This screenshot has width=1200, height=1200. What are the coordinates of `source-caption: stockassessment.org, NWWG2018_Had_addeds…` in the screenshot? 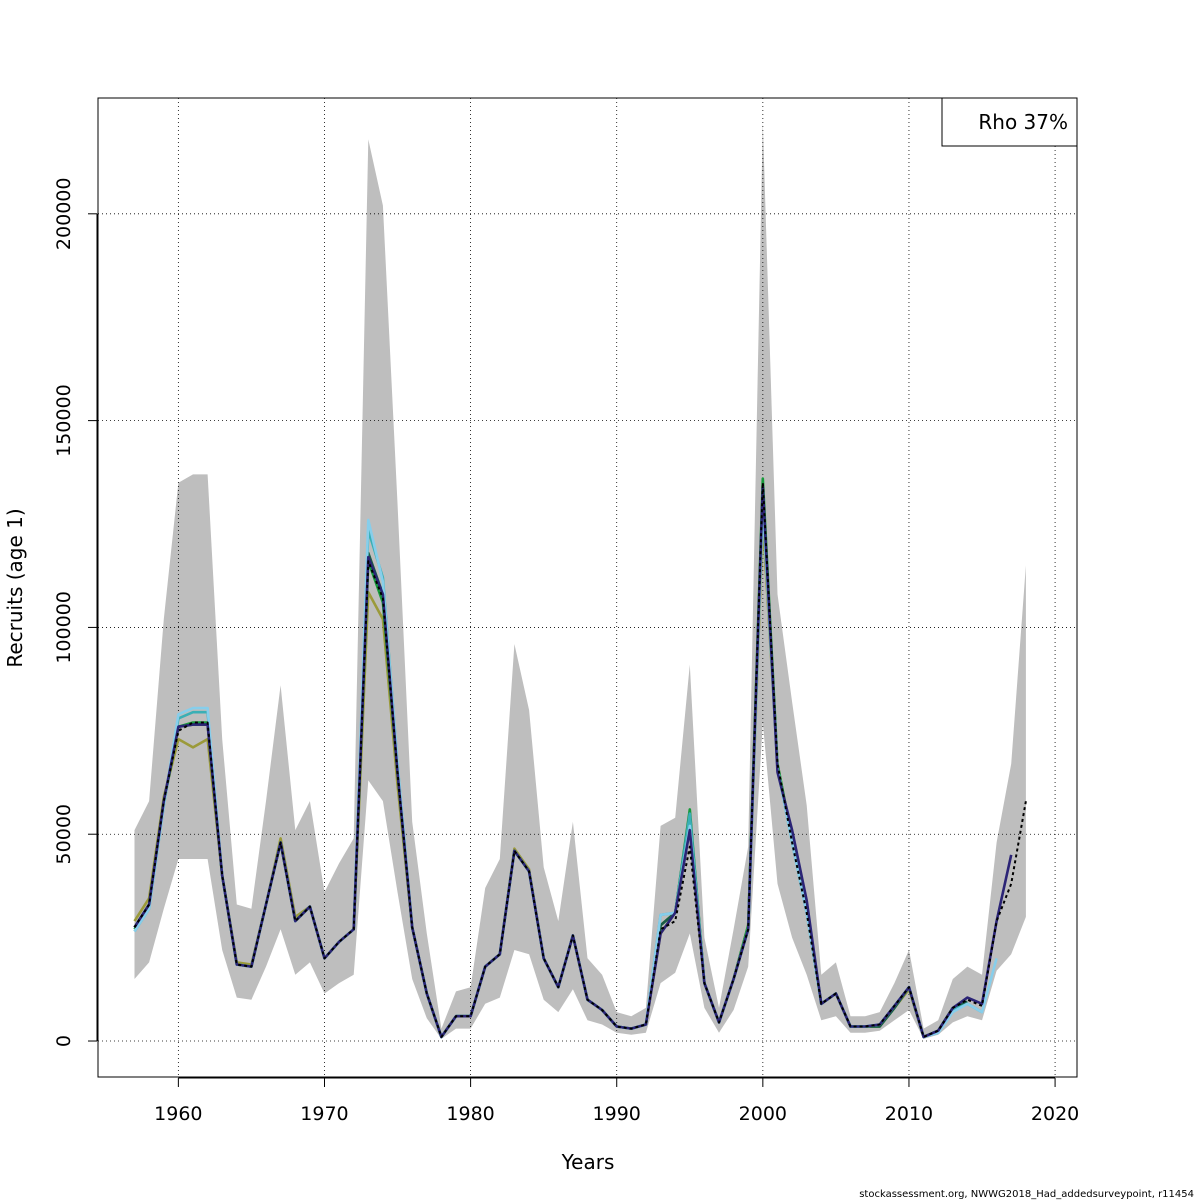 It's located at (1026, 1194).